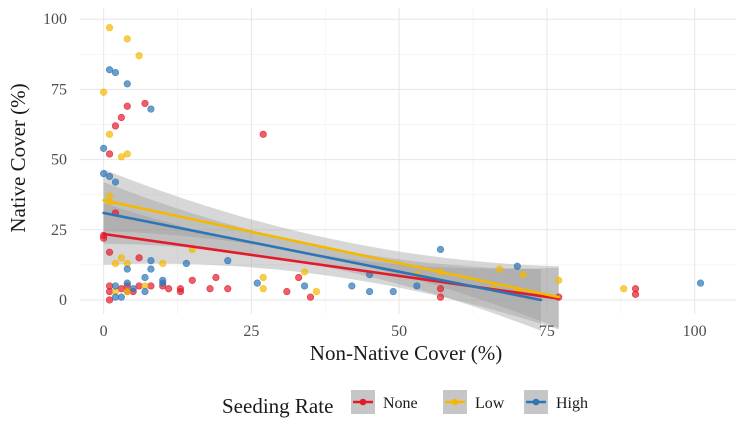 The height and width of the screenshot is (442, 750). I want to click on y-tick-label: 25, so click(59, 230).